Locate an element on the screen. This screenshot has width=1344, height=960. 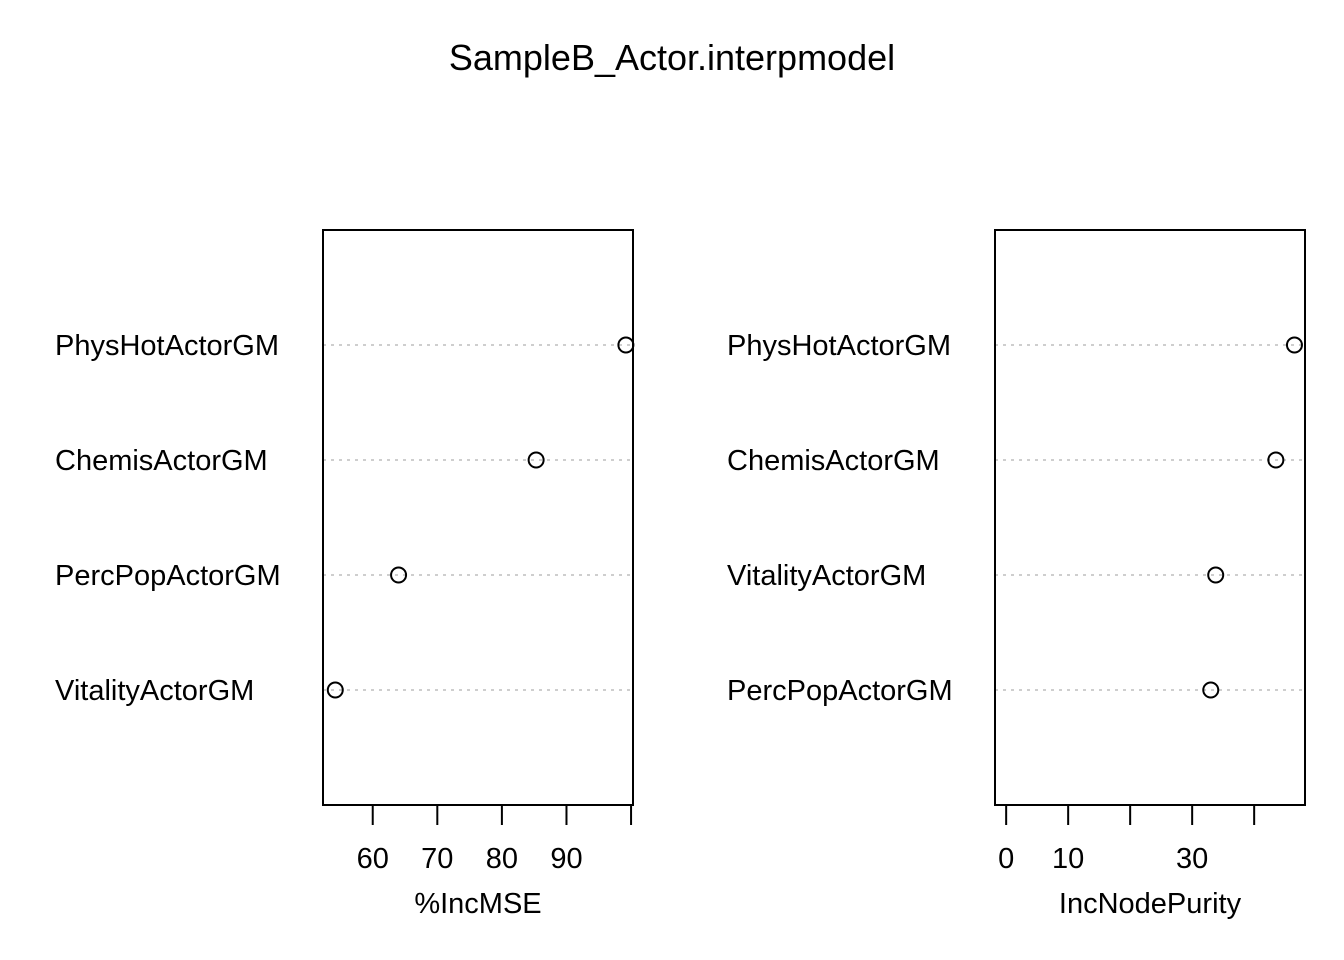
x-tick-label: 30 is located at coordinates (1192, 859).